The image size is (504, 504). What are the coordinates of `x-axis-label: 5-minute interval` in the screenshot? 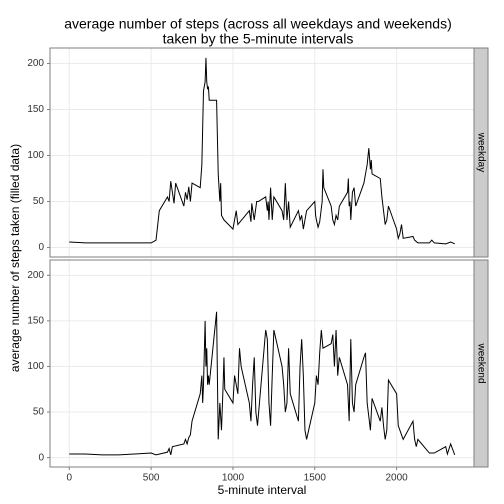 It's located at (262, 490).